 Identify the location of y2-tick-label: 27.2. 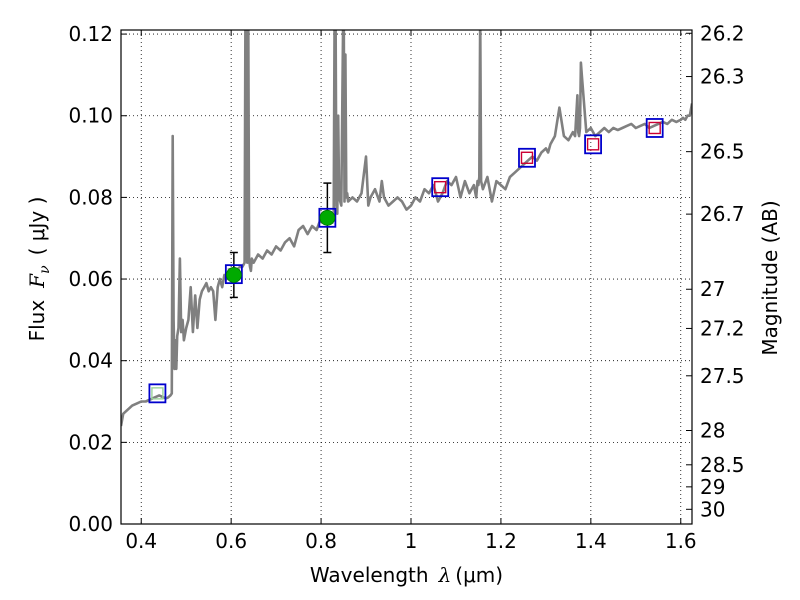
(722, 328).